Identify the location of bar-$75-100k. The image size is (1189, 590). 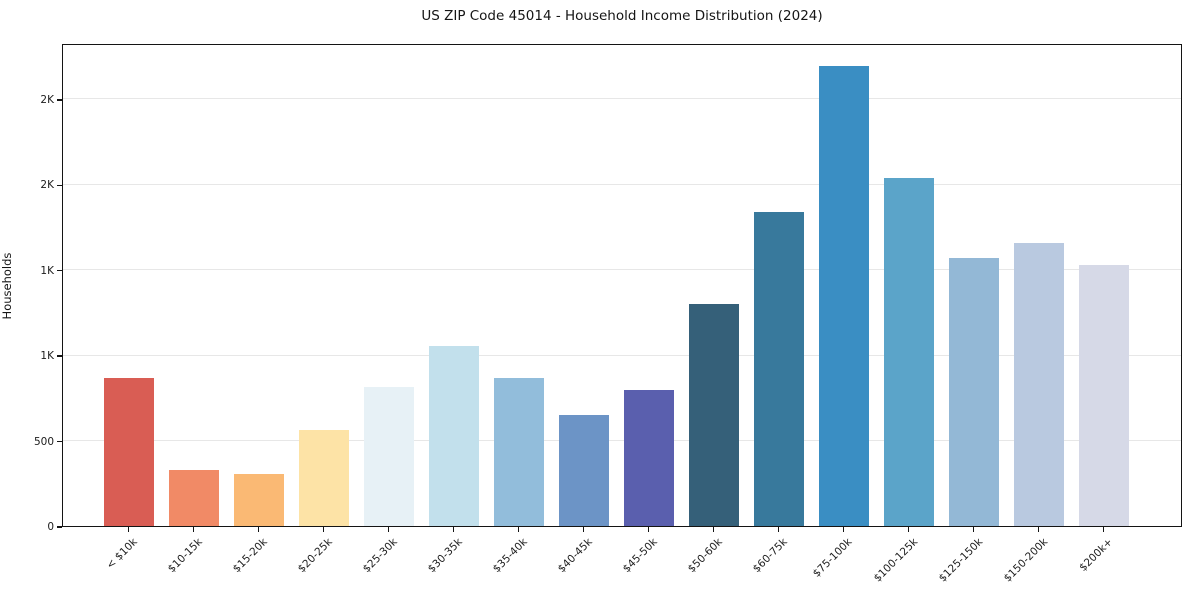
(844, 296).